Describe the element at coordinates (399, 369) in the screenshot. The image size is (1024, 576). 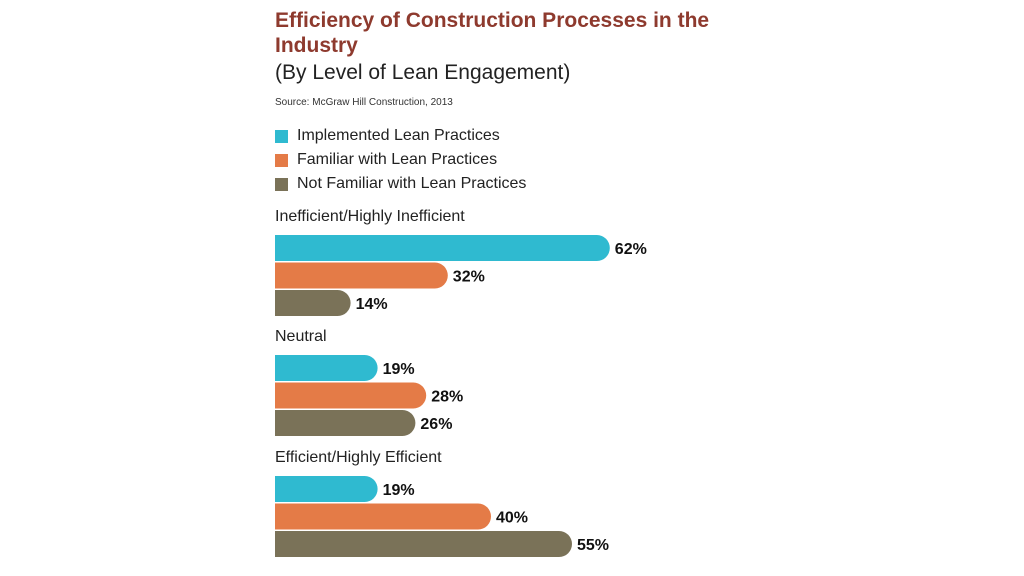
I see `value-label-neutral-implemented-lean-practices: 19%` at that location.